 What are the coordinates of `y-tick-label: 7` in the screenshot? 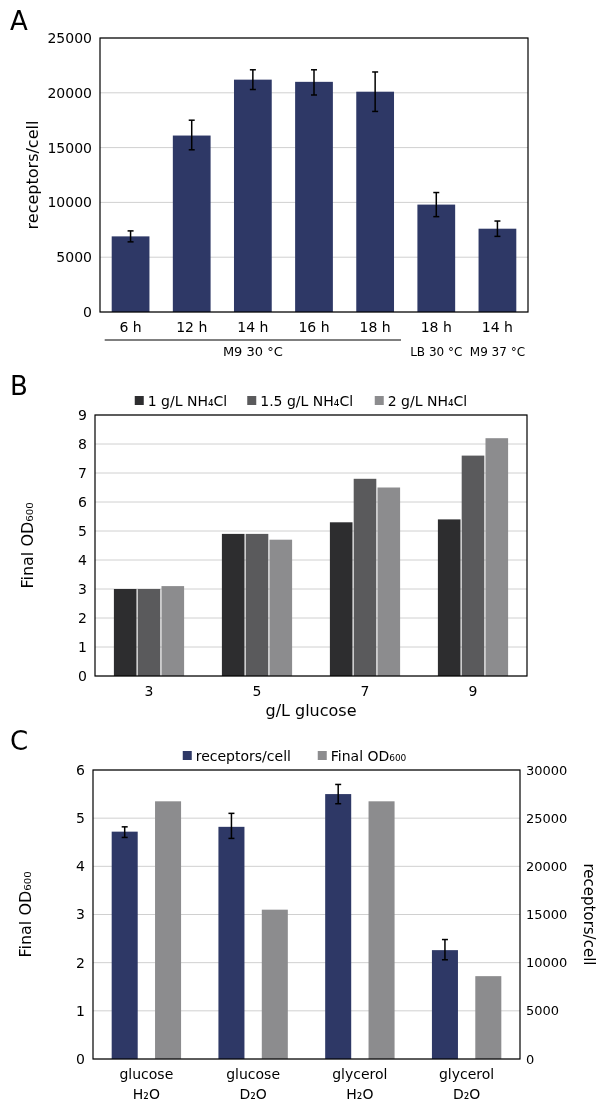 It's located at (82, 472).